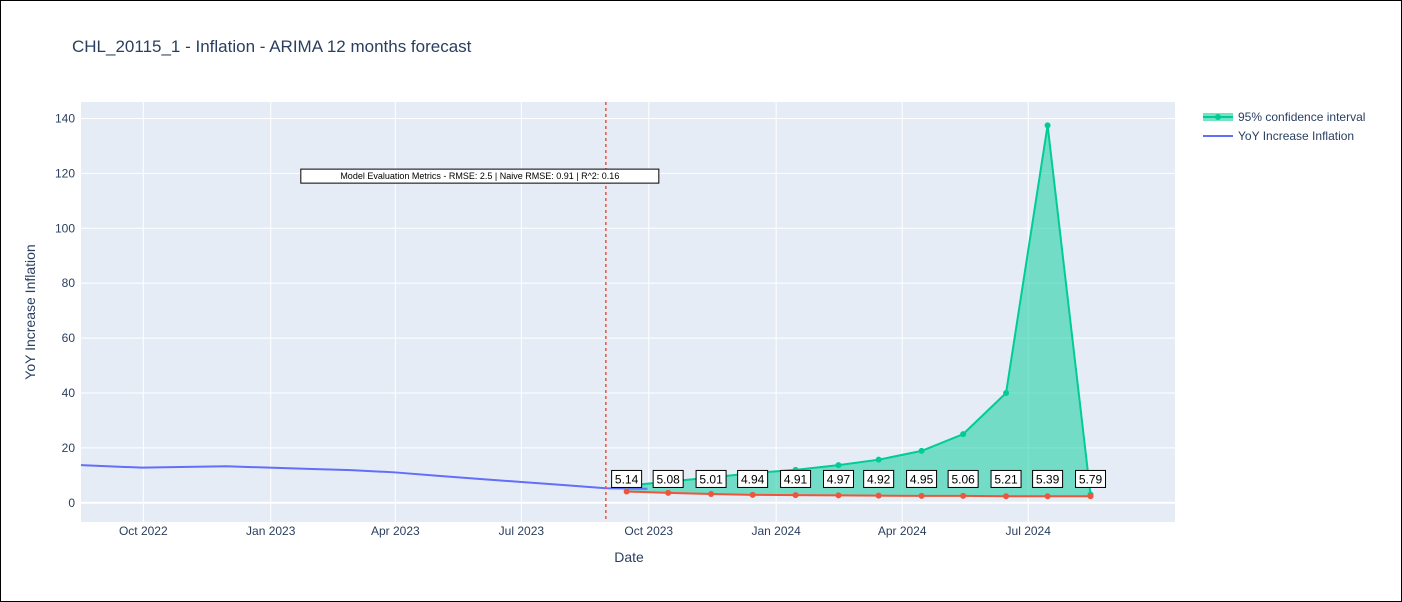 This screenshot has width=1402, height=602. Describe the element at coordinates (1296, 136) in the screenshot. I see `legend-label-yoy-inflation: YoY Increase Inflation` at that location.